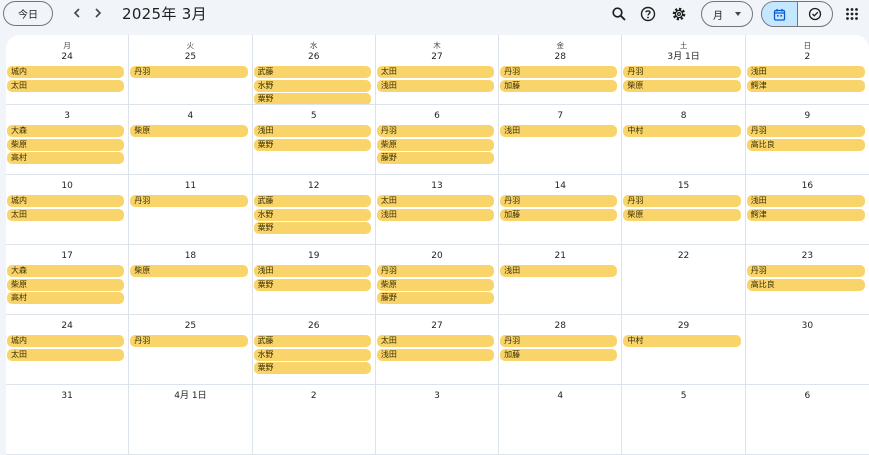 The image size is (869, 455). Describe the element at coordinates (780, 14) in the screenshot. I see `calendar-icon` at that location.